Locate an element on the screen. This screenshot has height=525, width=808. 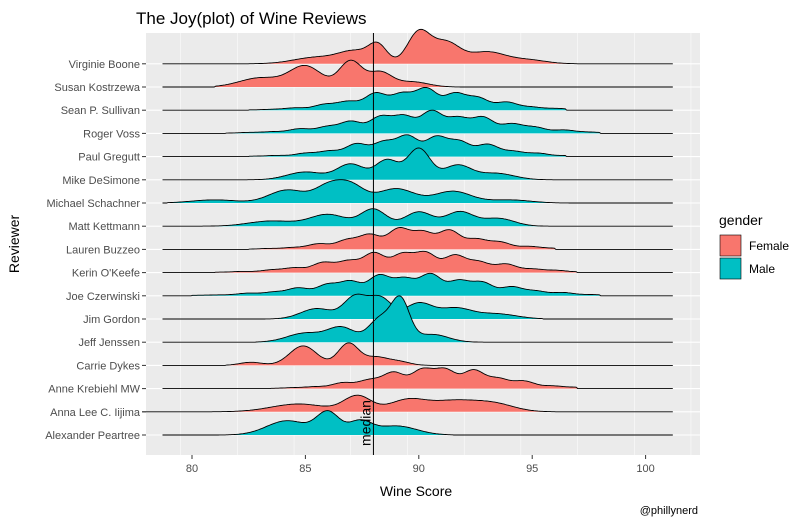
x-tick-label: 80 is located at coordinates (192, 469).